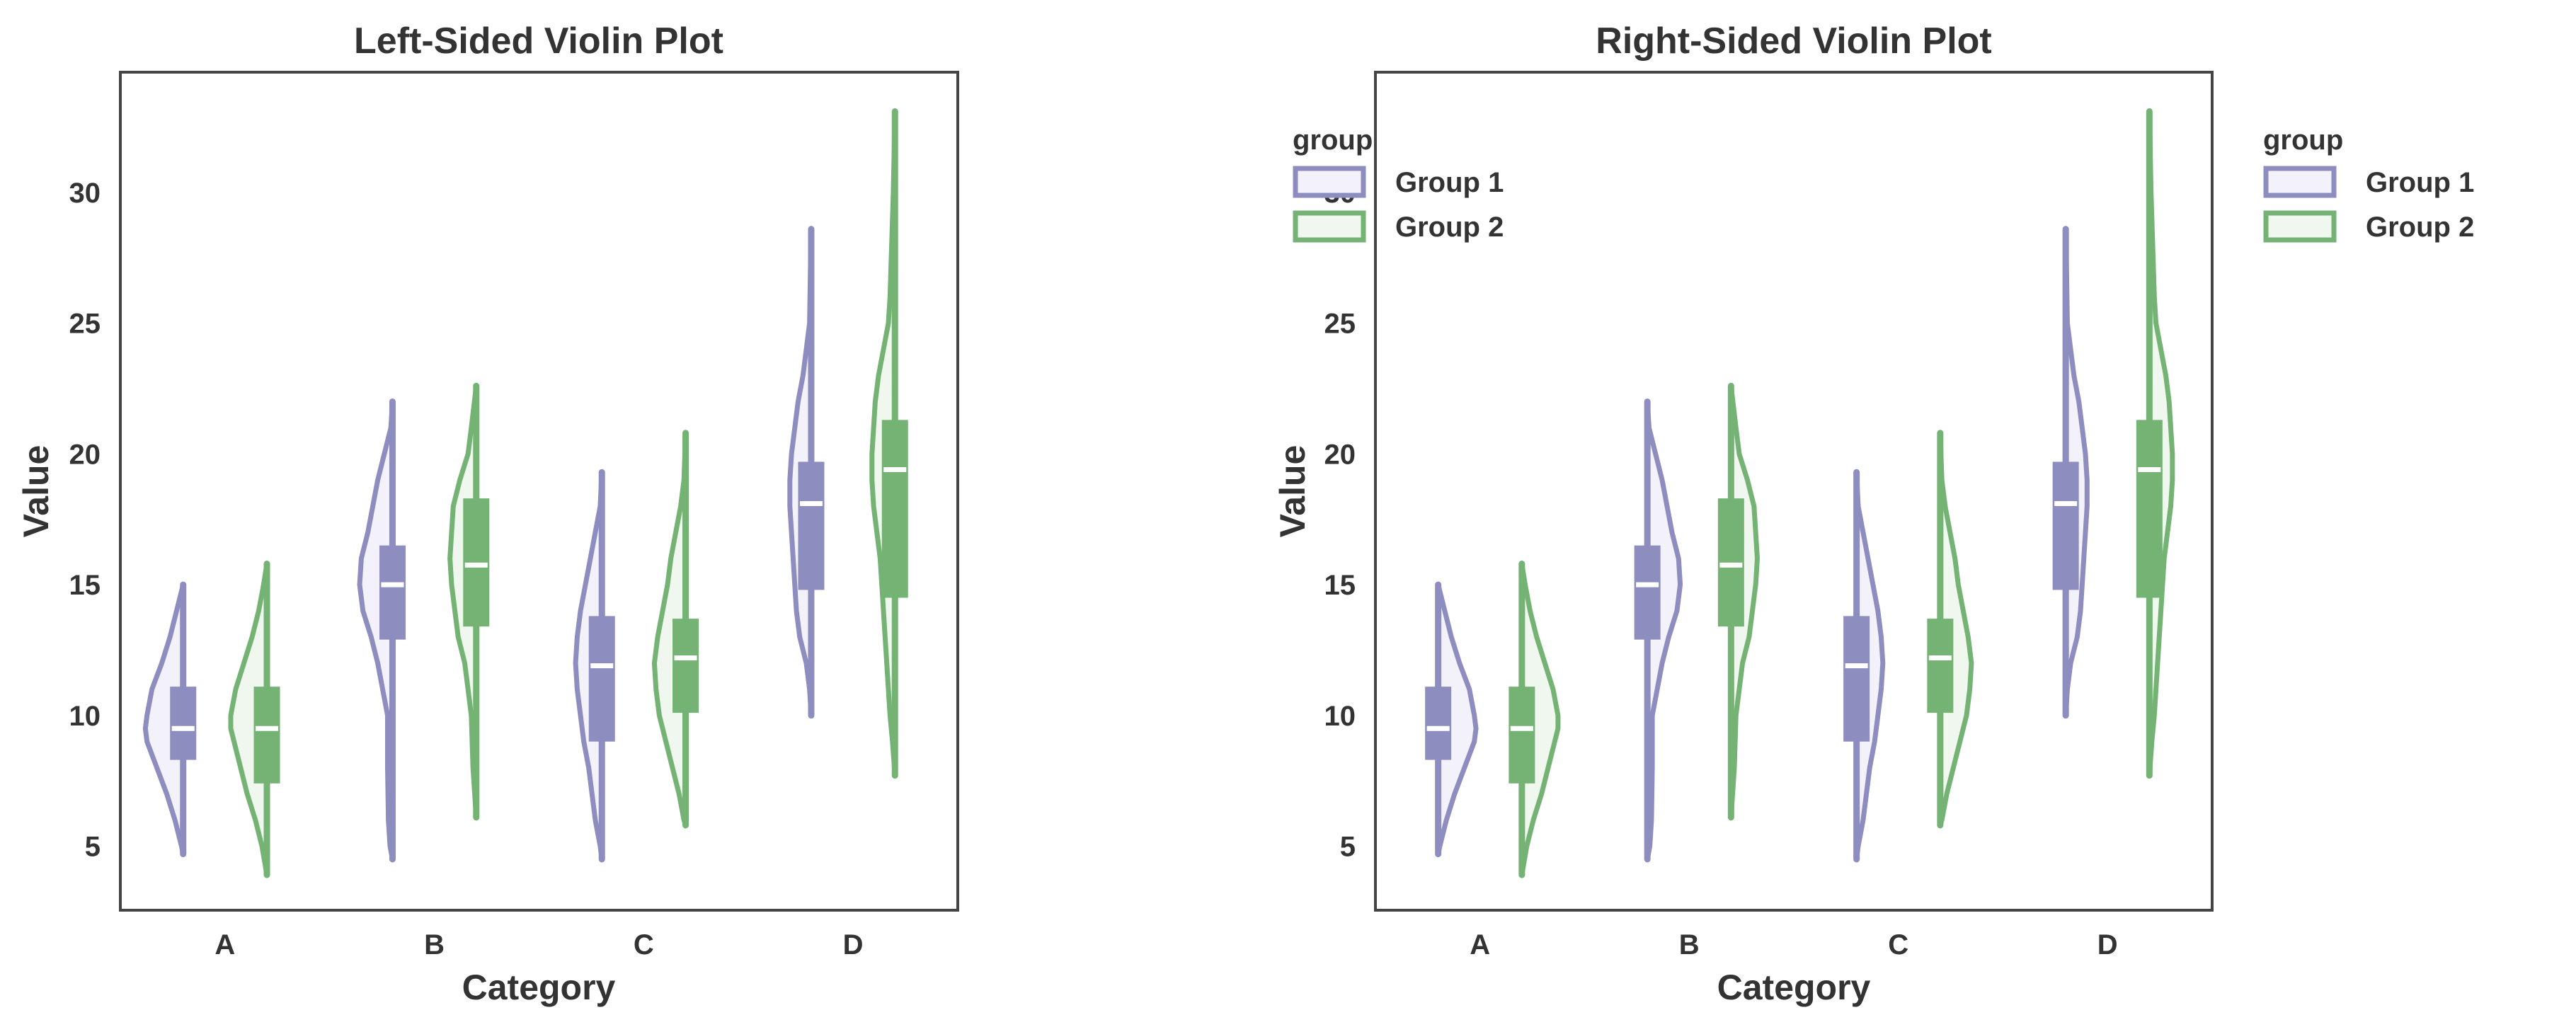 The height and width of the screenshot is (1027, 2576). Describe the element at coordinates (1883, 184) in the screenshot. I see `legends: group Group 1 Group 2 group Group 1 Group 2` at that location.